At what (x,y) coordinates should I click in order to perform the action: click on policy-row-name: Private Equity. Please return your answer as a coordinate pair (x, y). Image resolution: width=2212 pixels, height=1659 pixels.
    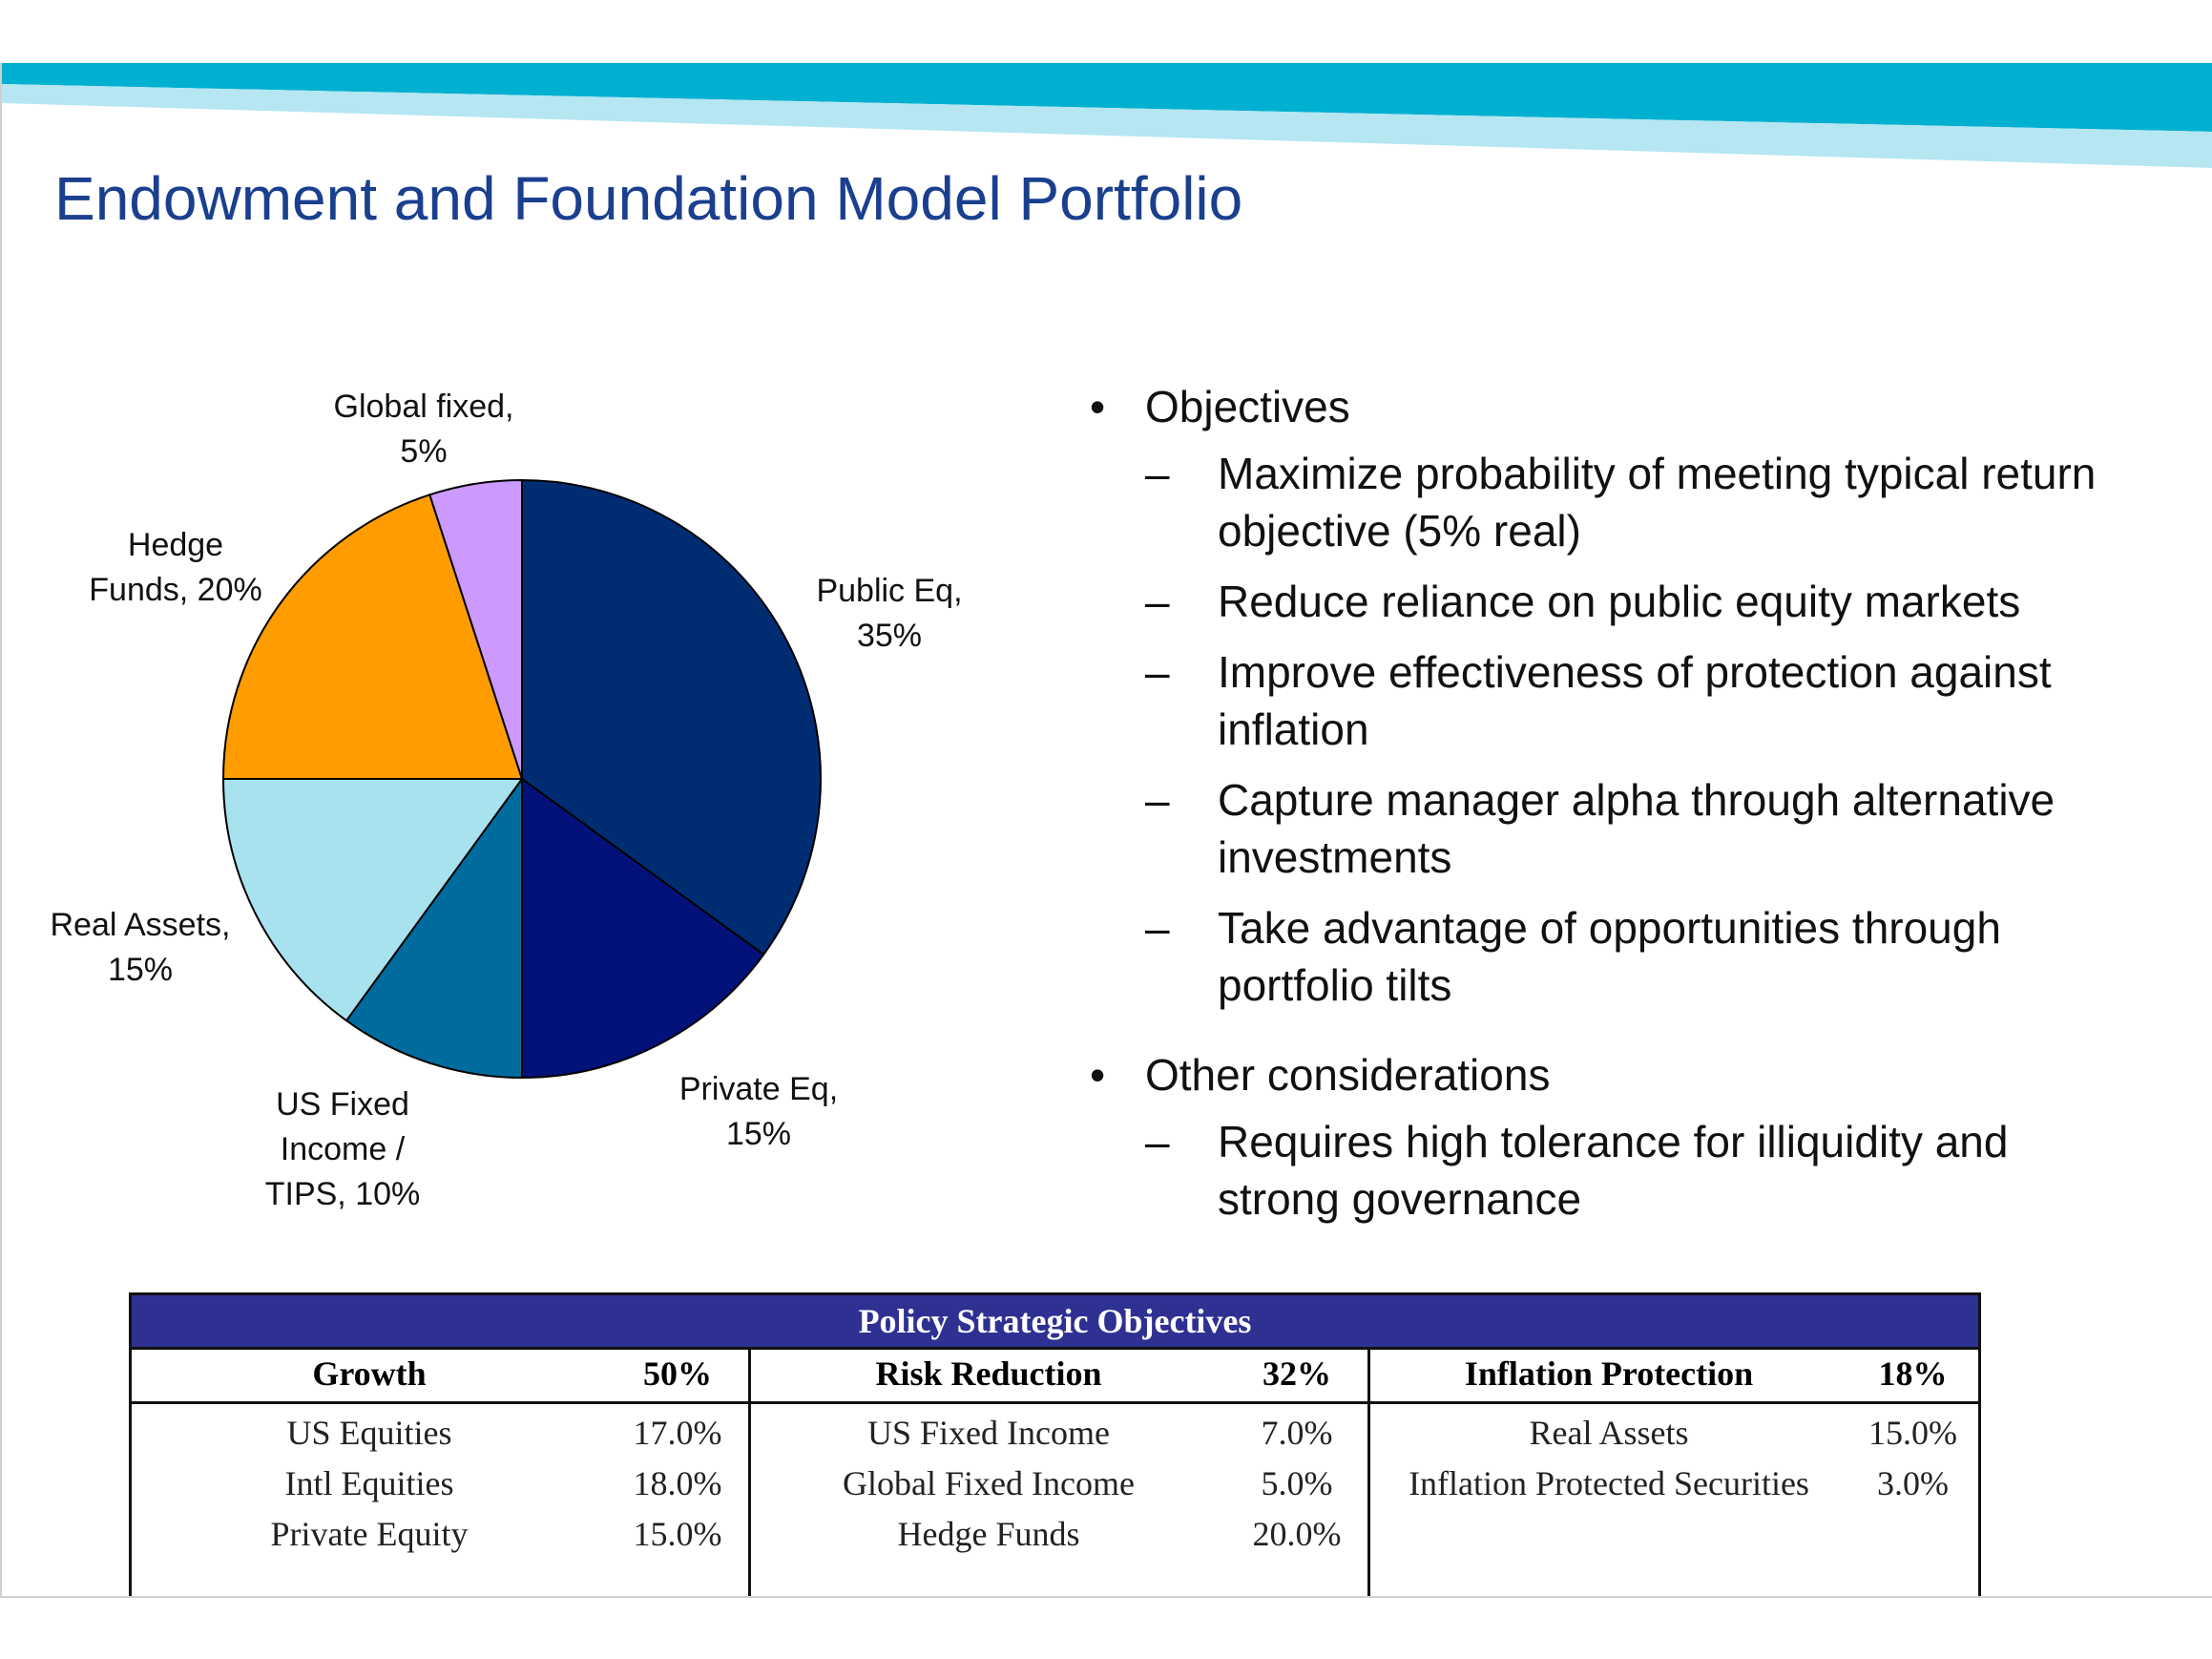
    Looking at the image, I should click on (370, 1534).